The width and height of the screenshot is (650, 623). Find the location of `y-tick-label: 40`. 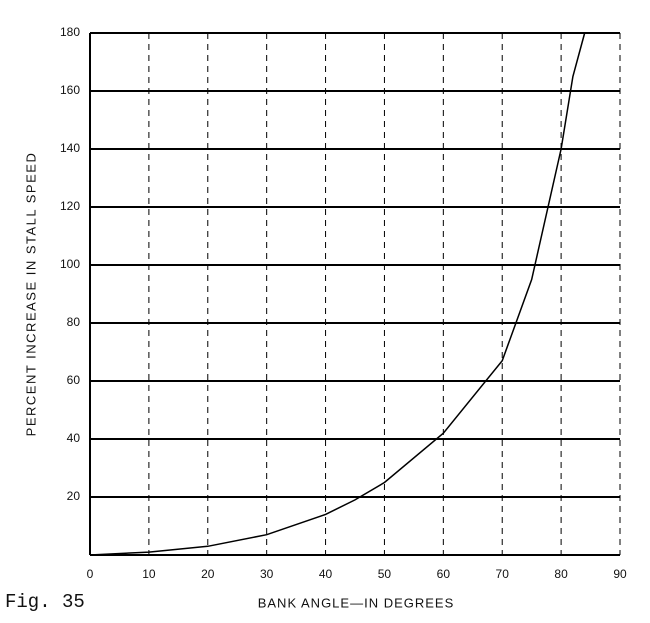

y-tick-label: 40 is located at coordinates (74, 438).